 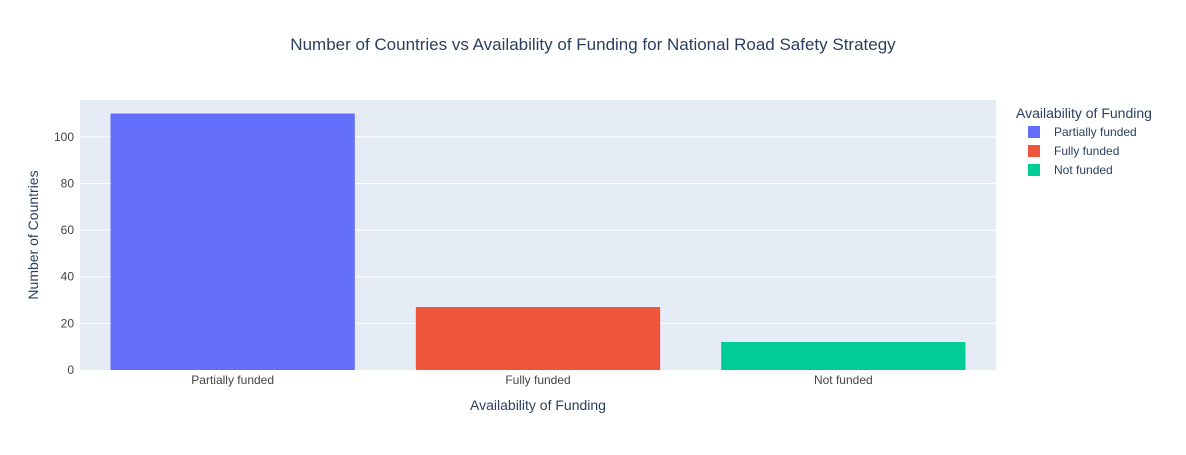 I want to click on y-axis-label: Number of Countries, so click(x=33, y=234).